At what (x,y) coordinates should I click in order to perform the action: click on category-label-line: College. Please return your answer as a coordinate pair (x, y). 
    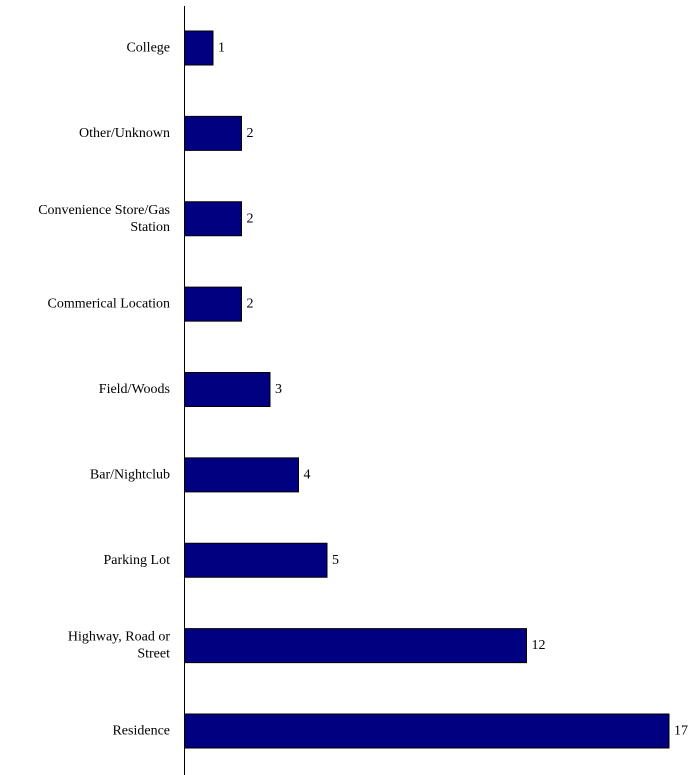
    Looking at the image, I should click on (148, 48).